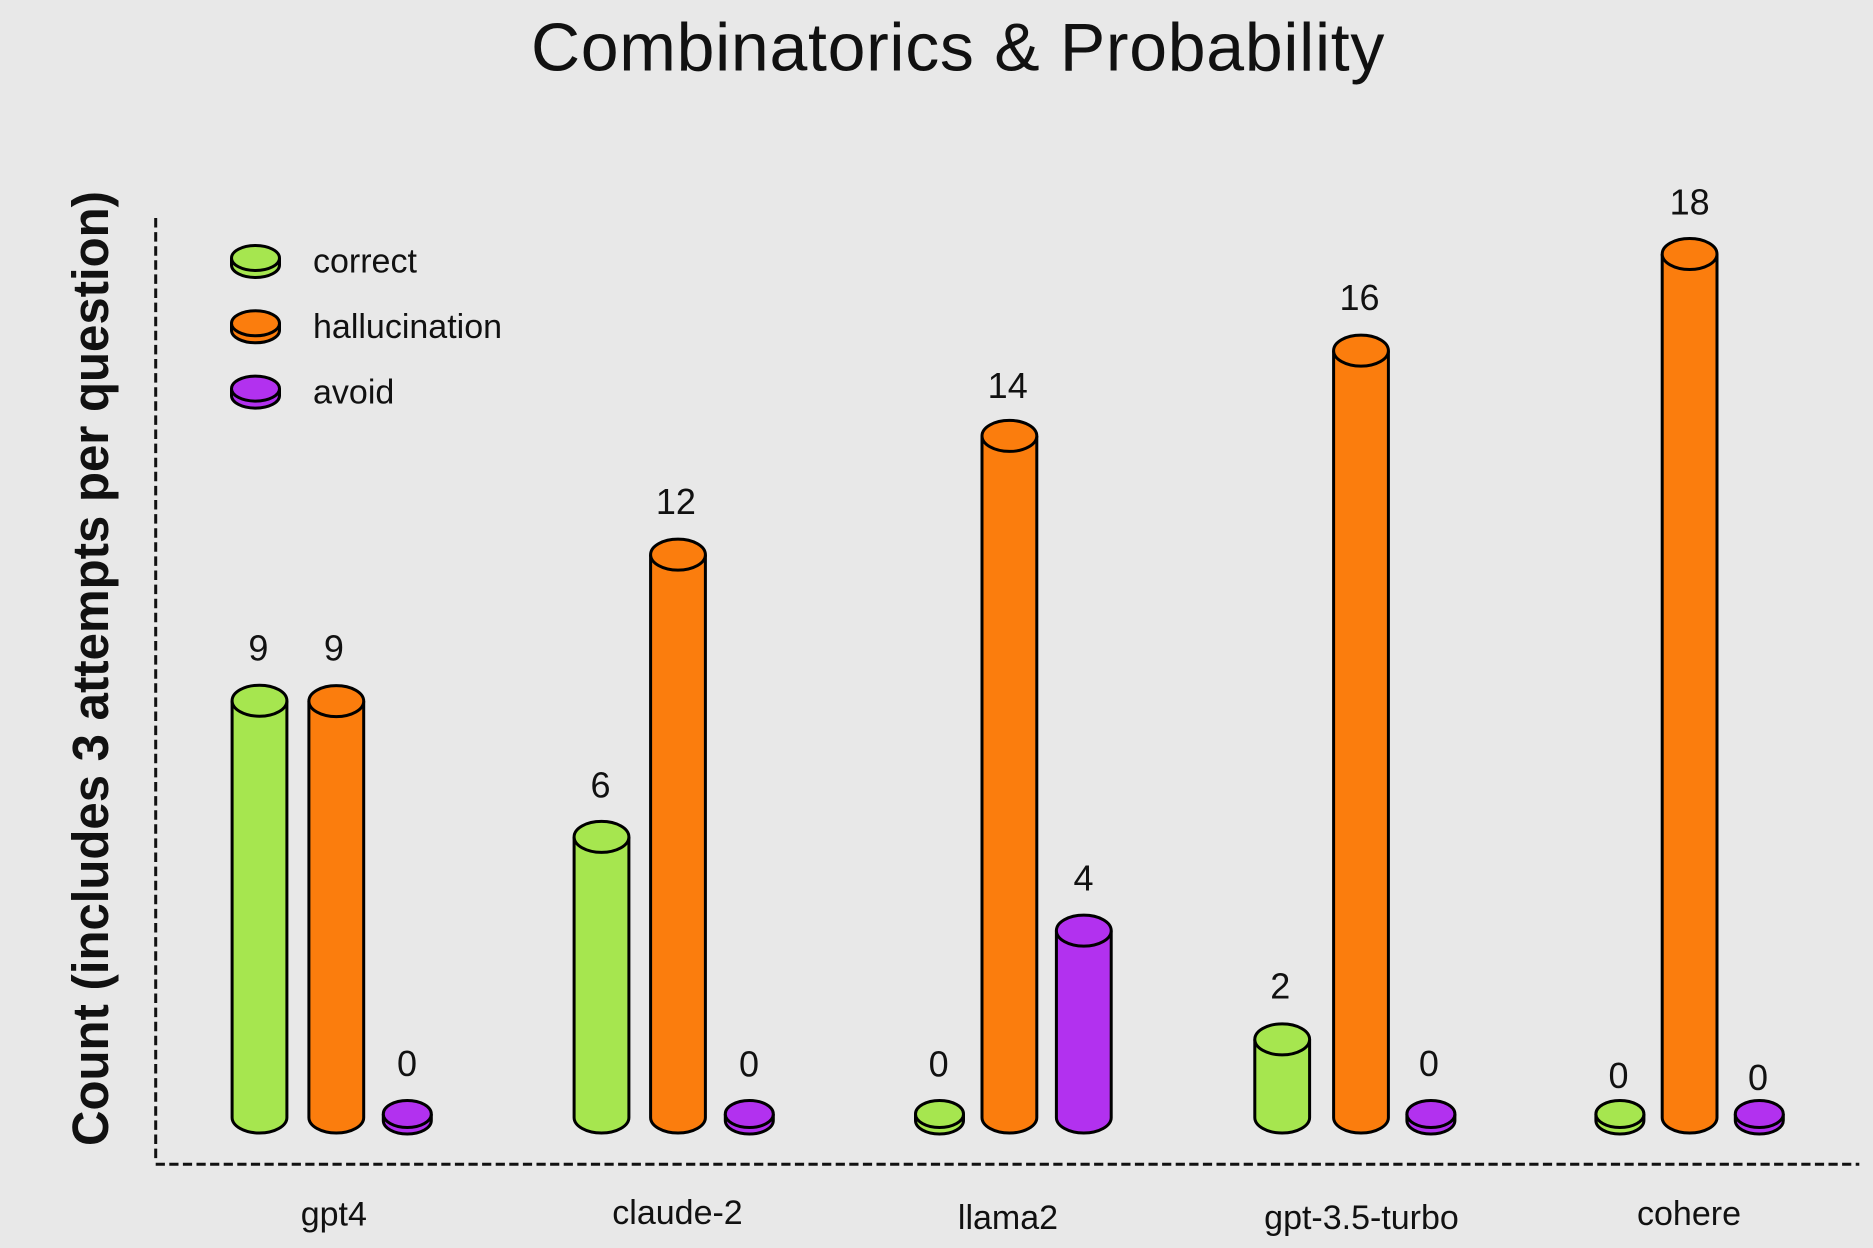  Describe the element at coordinates (600, 785) in the screenshot. I see `svg-text: 6` at that location.